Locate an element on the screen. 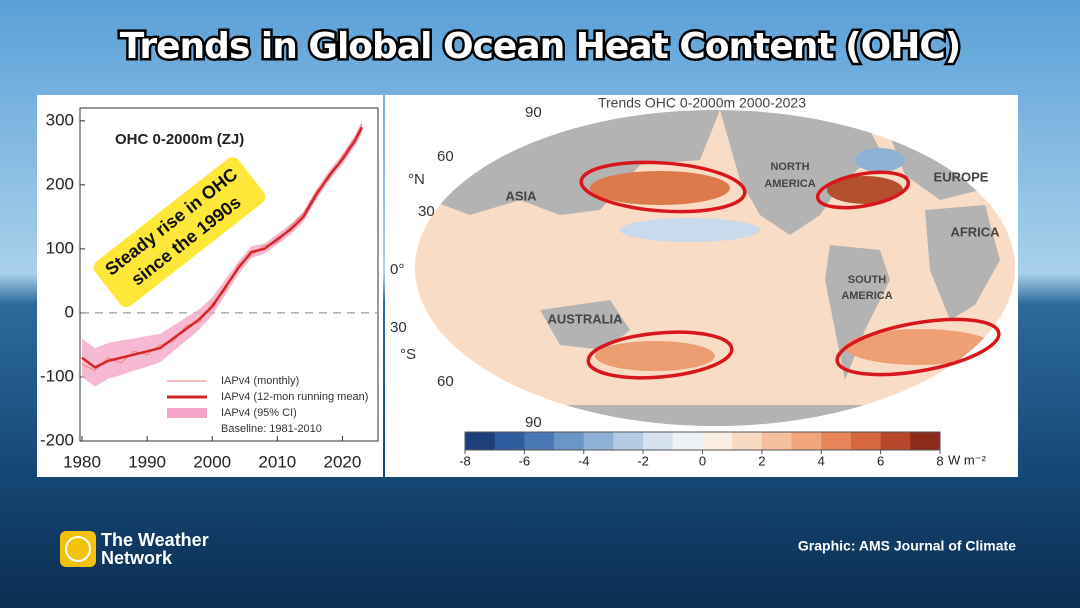 This screenshot has width=1080, height=608. colorbar-tick-label: 0 is located at coordinates (702, 460).